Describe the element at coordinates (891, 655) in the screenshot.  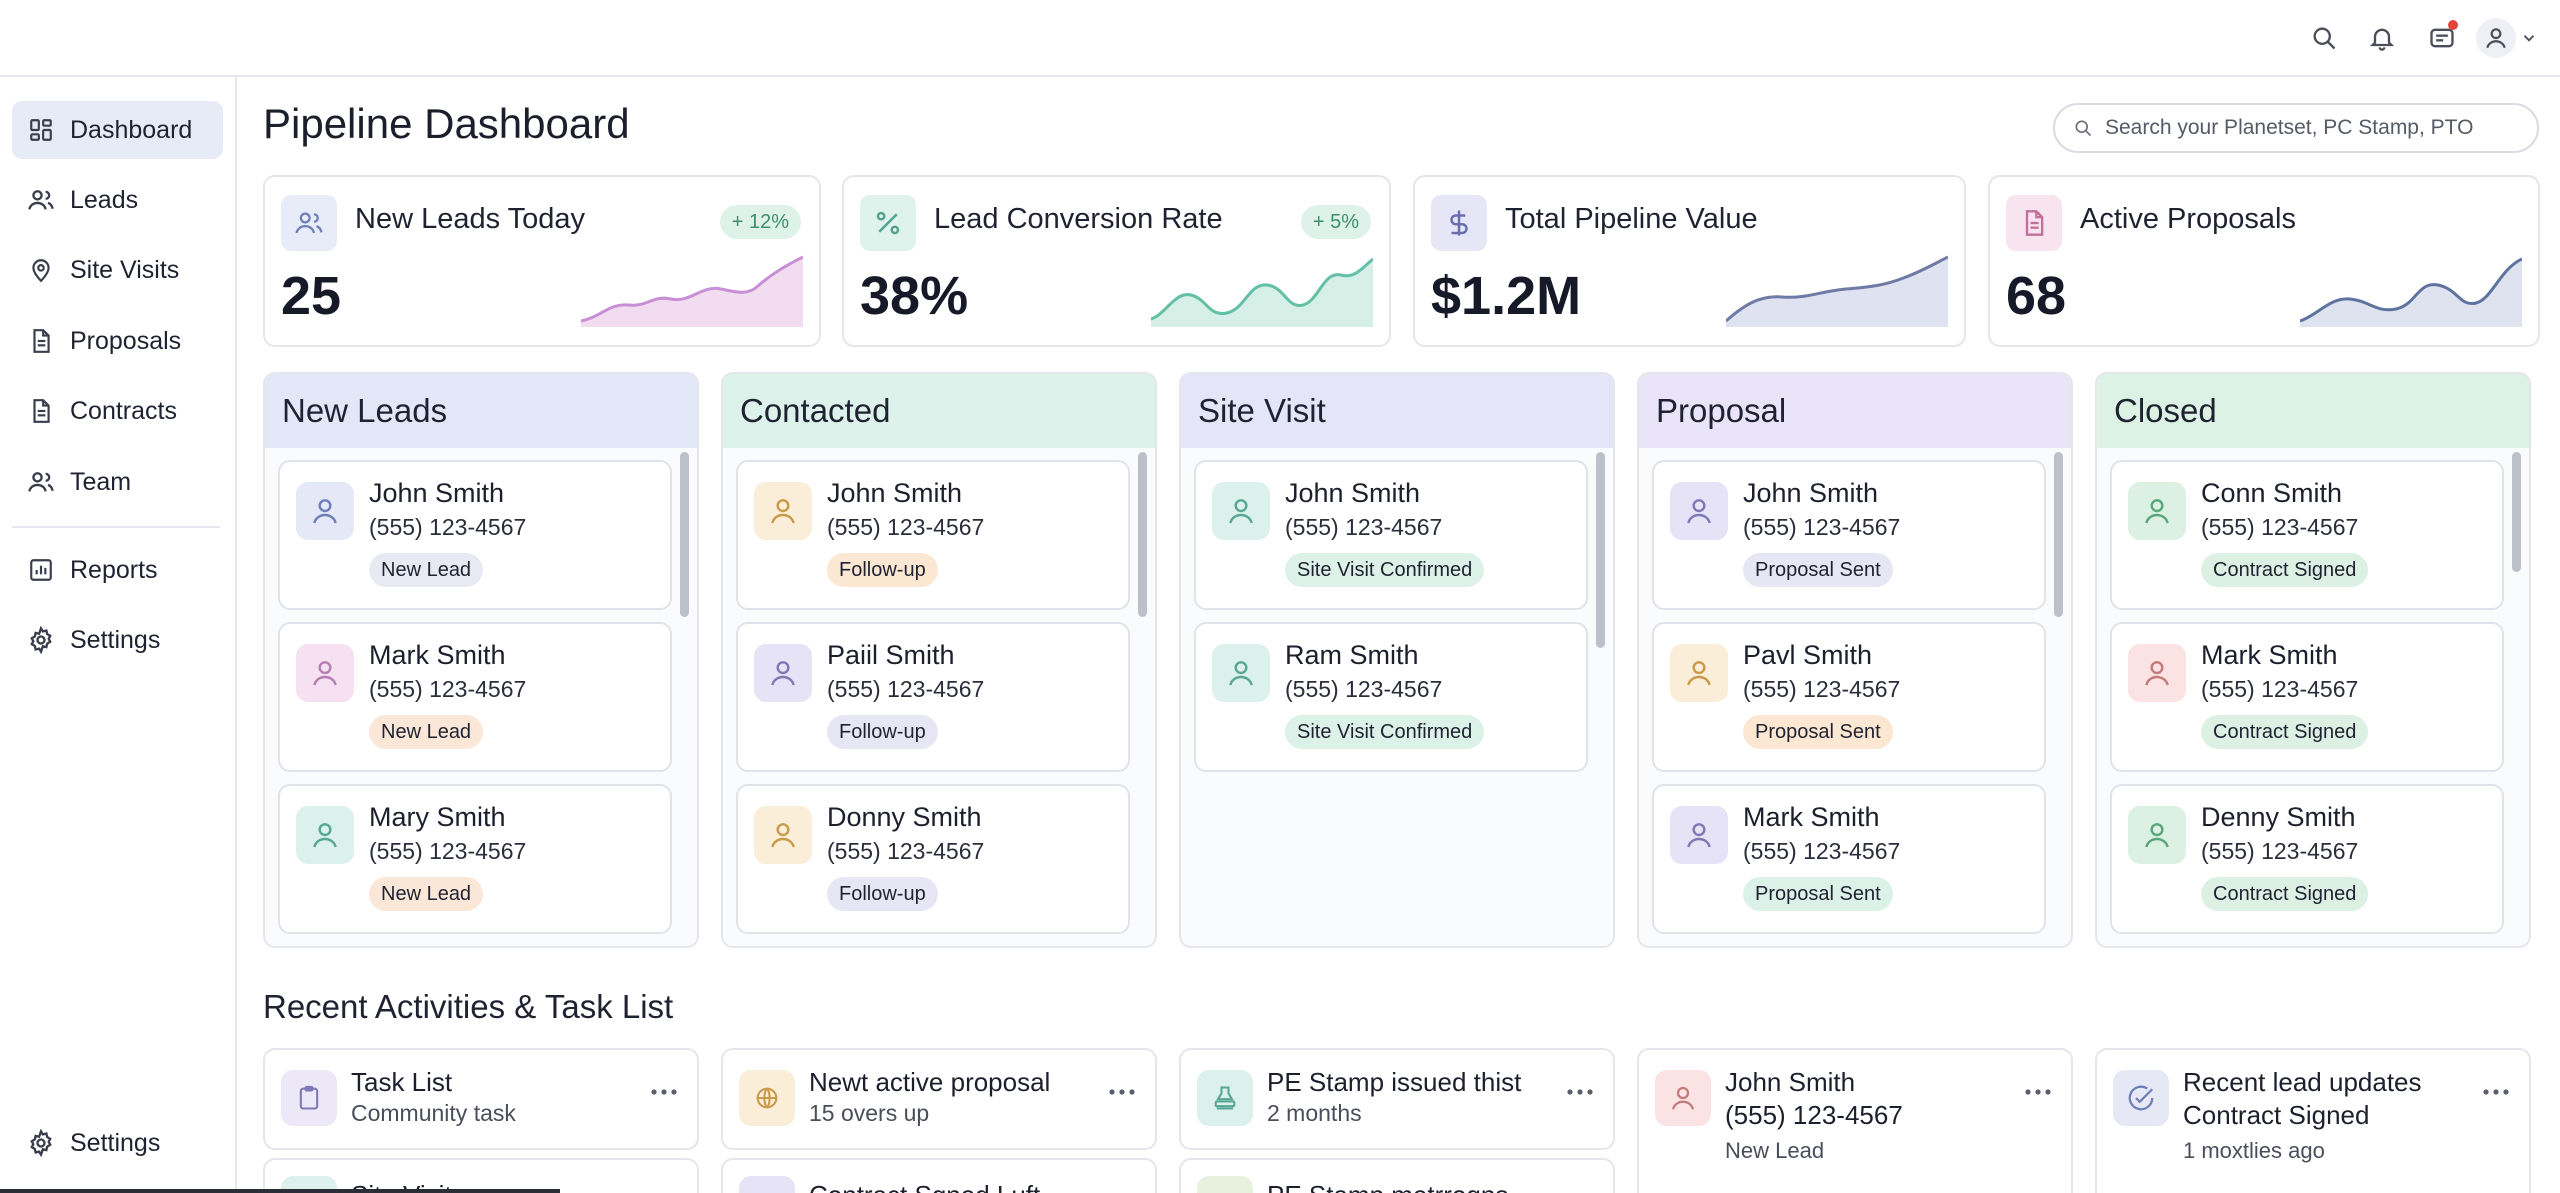
I see `lead-name: Paiil Smith` at that location.